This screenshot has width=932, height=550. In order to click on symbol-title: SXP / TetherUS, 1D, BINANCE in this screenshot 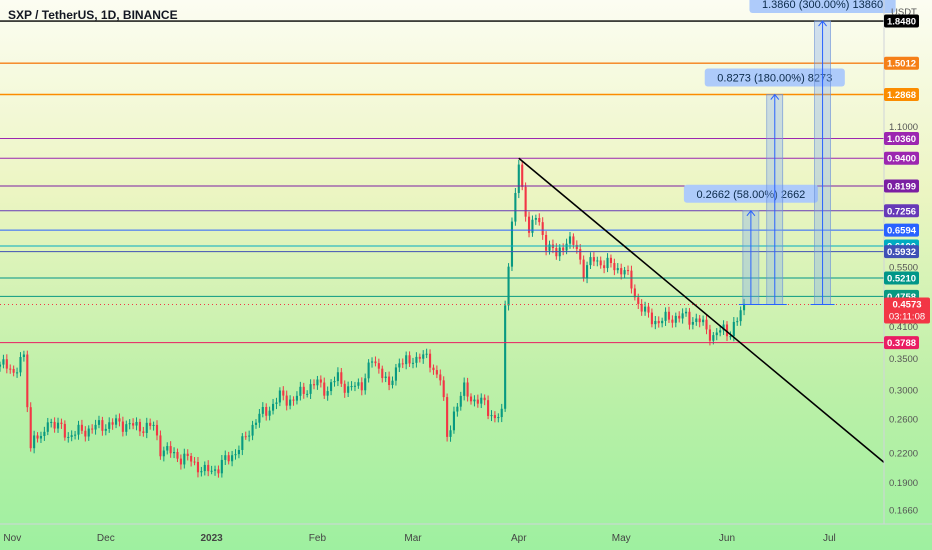, I will do `click(93, 15)`.